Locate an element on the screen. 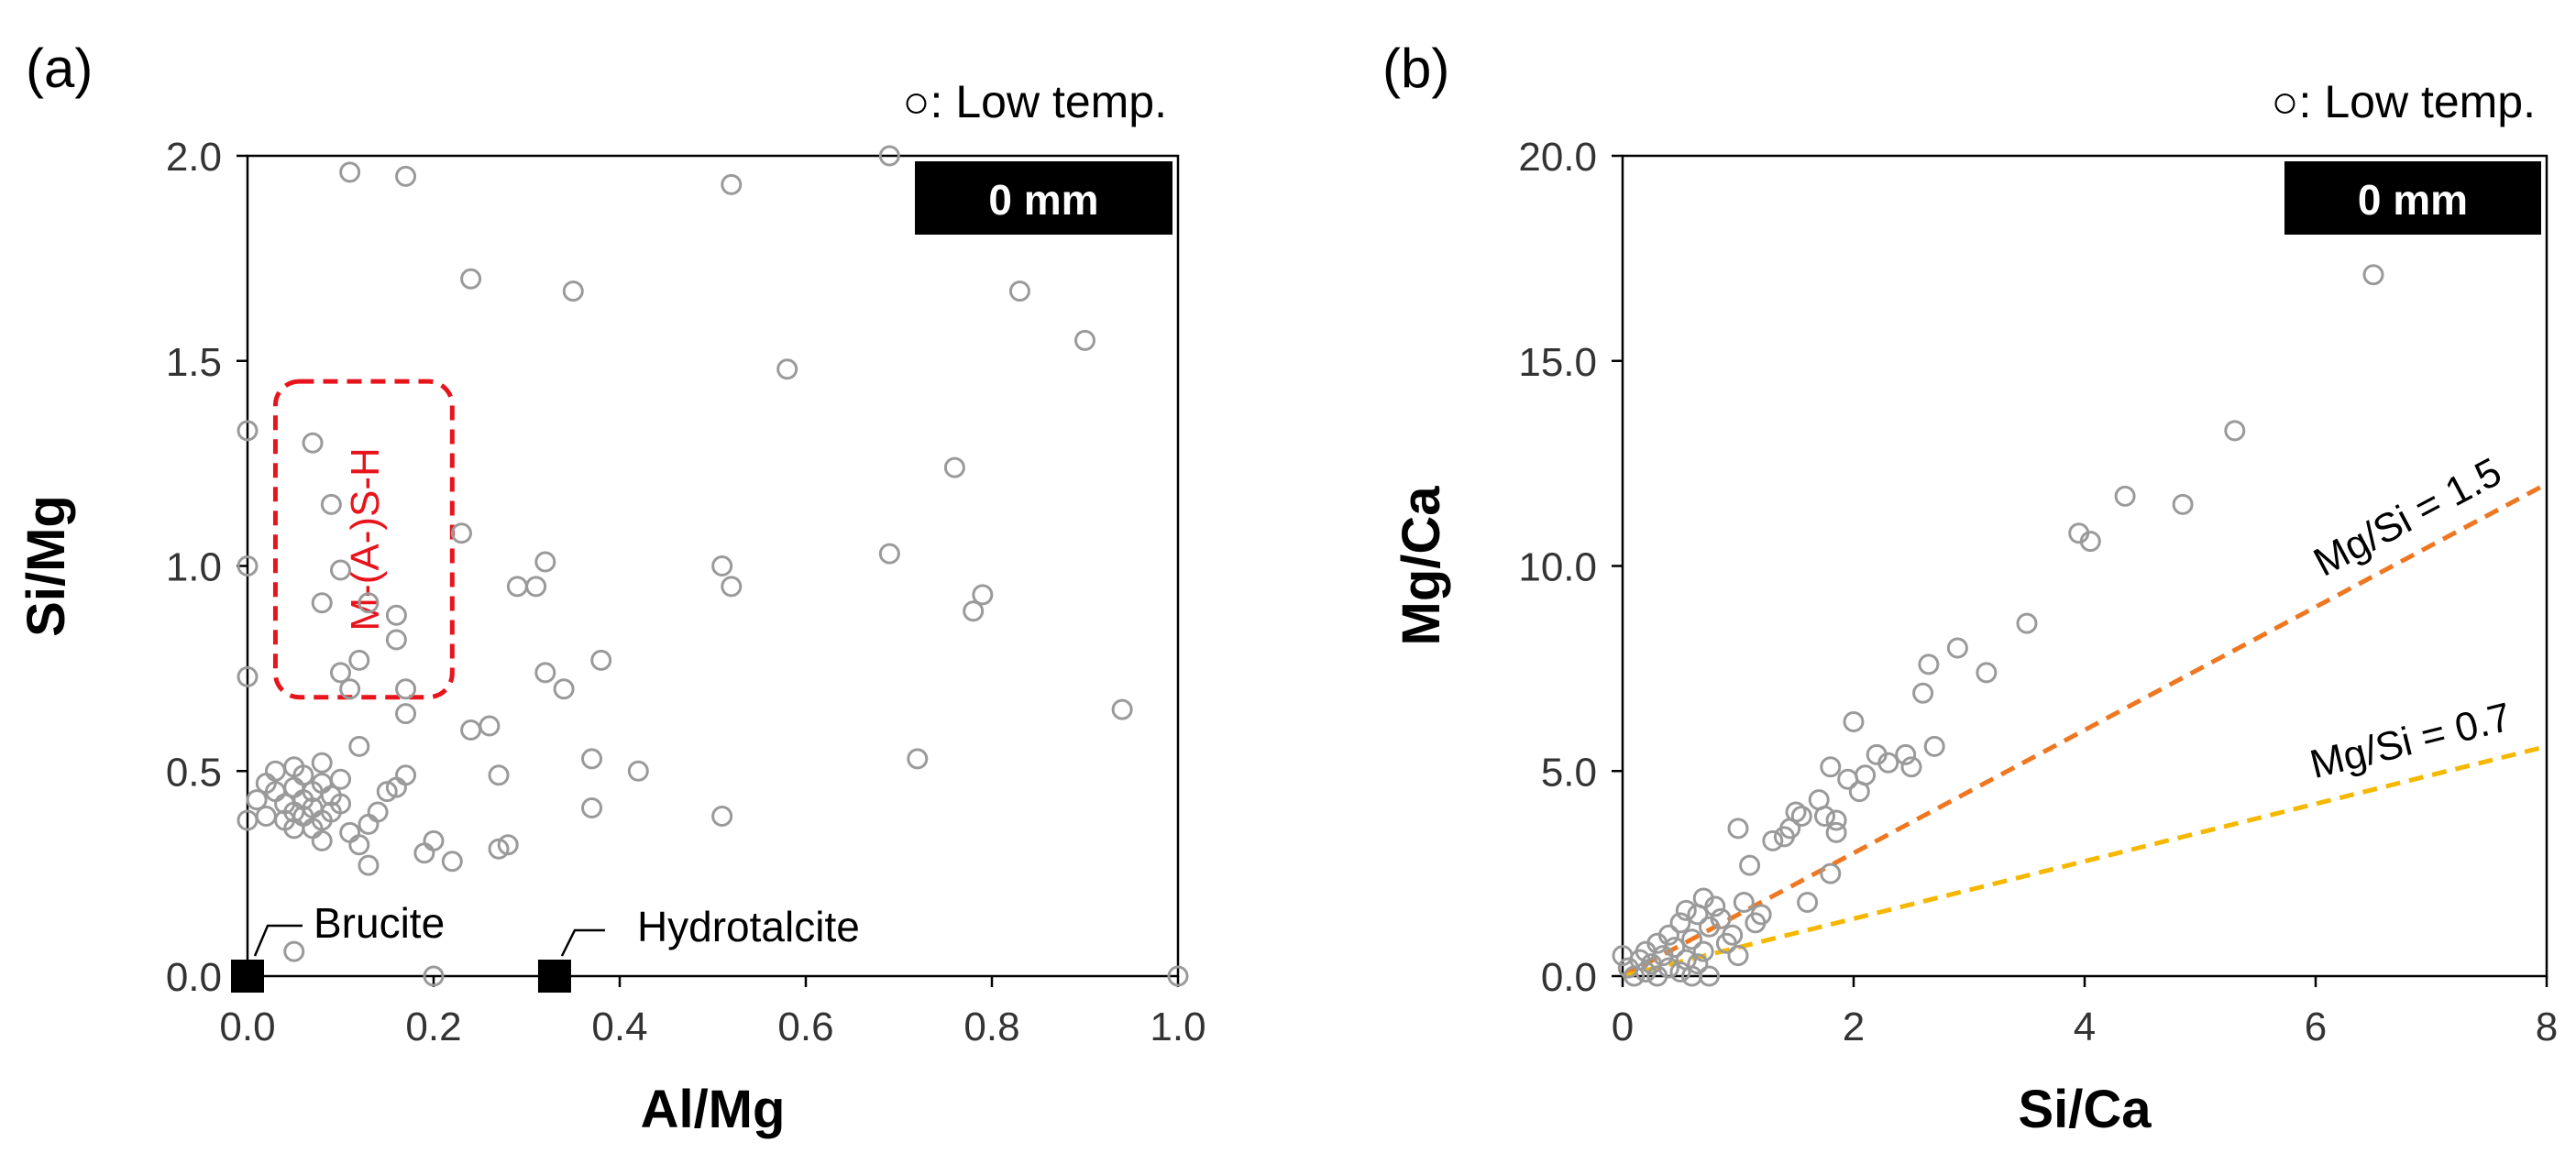  region-label: M-(A-)S-H is located at coordinates (365, 539).